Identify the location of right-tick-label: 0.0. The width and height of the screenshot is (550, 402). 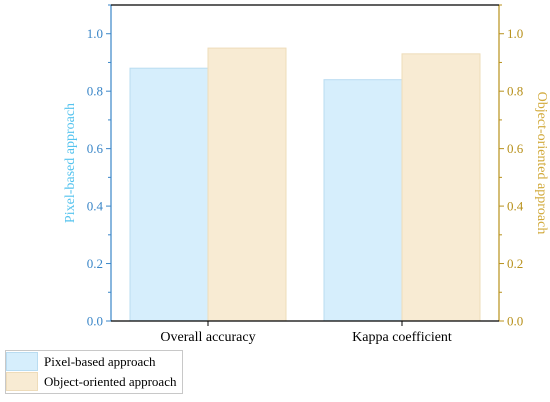
(515, 321).